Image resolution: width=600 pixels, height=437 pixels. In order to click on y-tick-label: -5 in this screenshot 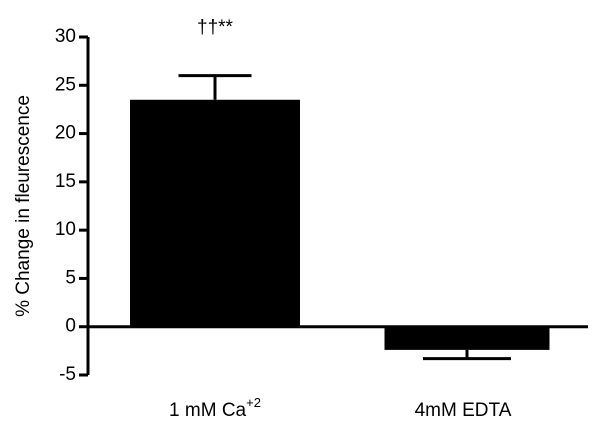, I will do `click(67, 374)`.